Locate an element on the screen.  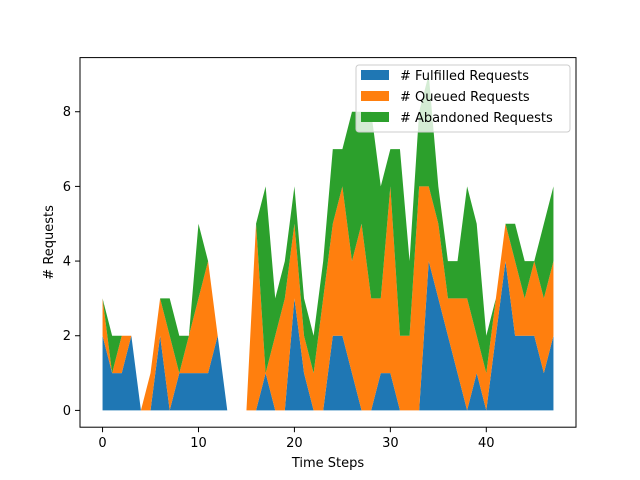
x-tick-label: 40 is located at coordinates (486, 443).